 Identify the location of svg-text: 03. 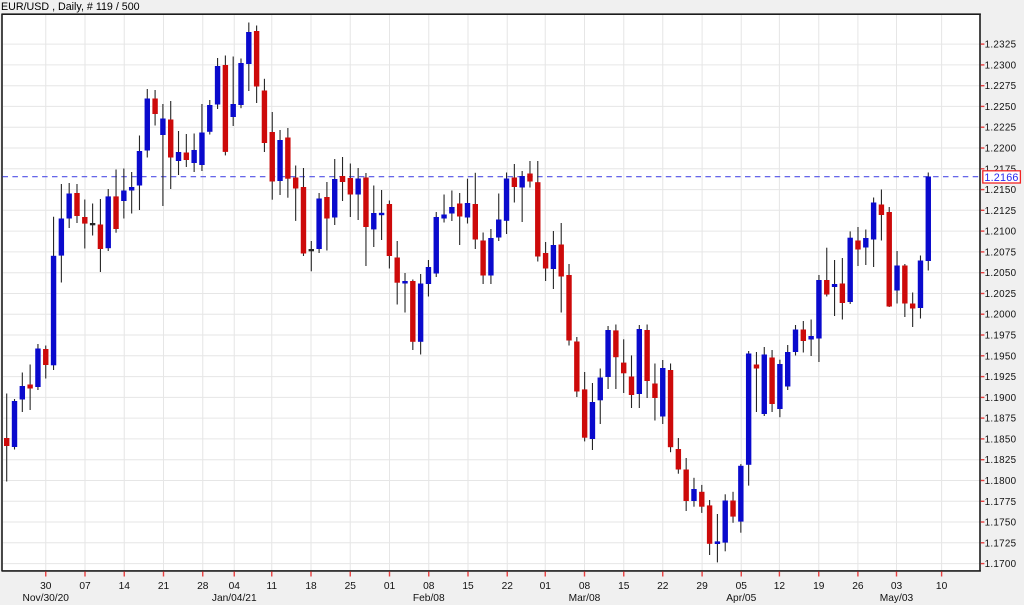
(897, 586).